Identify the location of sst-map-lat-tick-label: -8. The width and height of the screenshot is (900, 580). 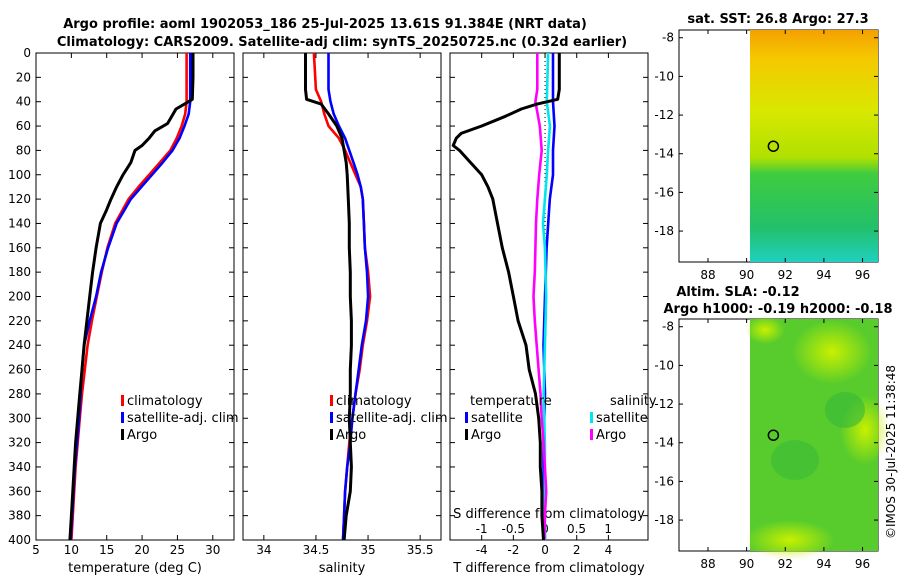
(668, 38).